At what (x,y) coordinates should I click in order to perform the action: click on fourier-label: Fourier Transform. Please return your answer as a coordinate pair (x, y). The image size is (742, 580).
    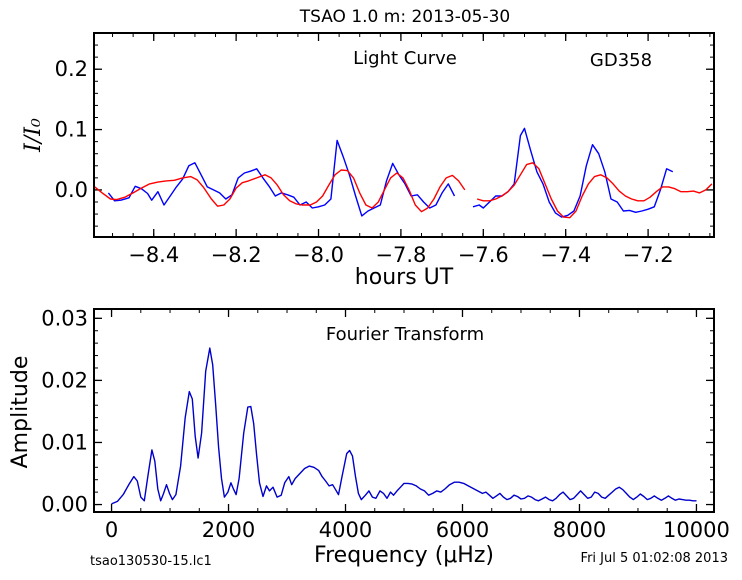
    Looking at the image, I should click on (405, 334).